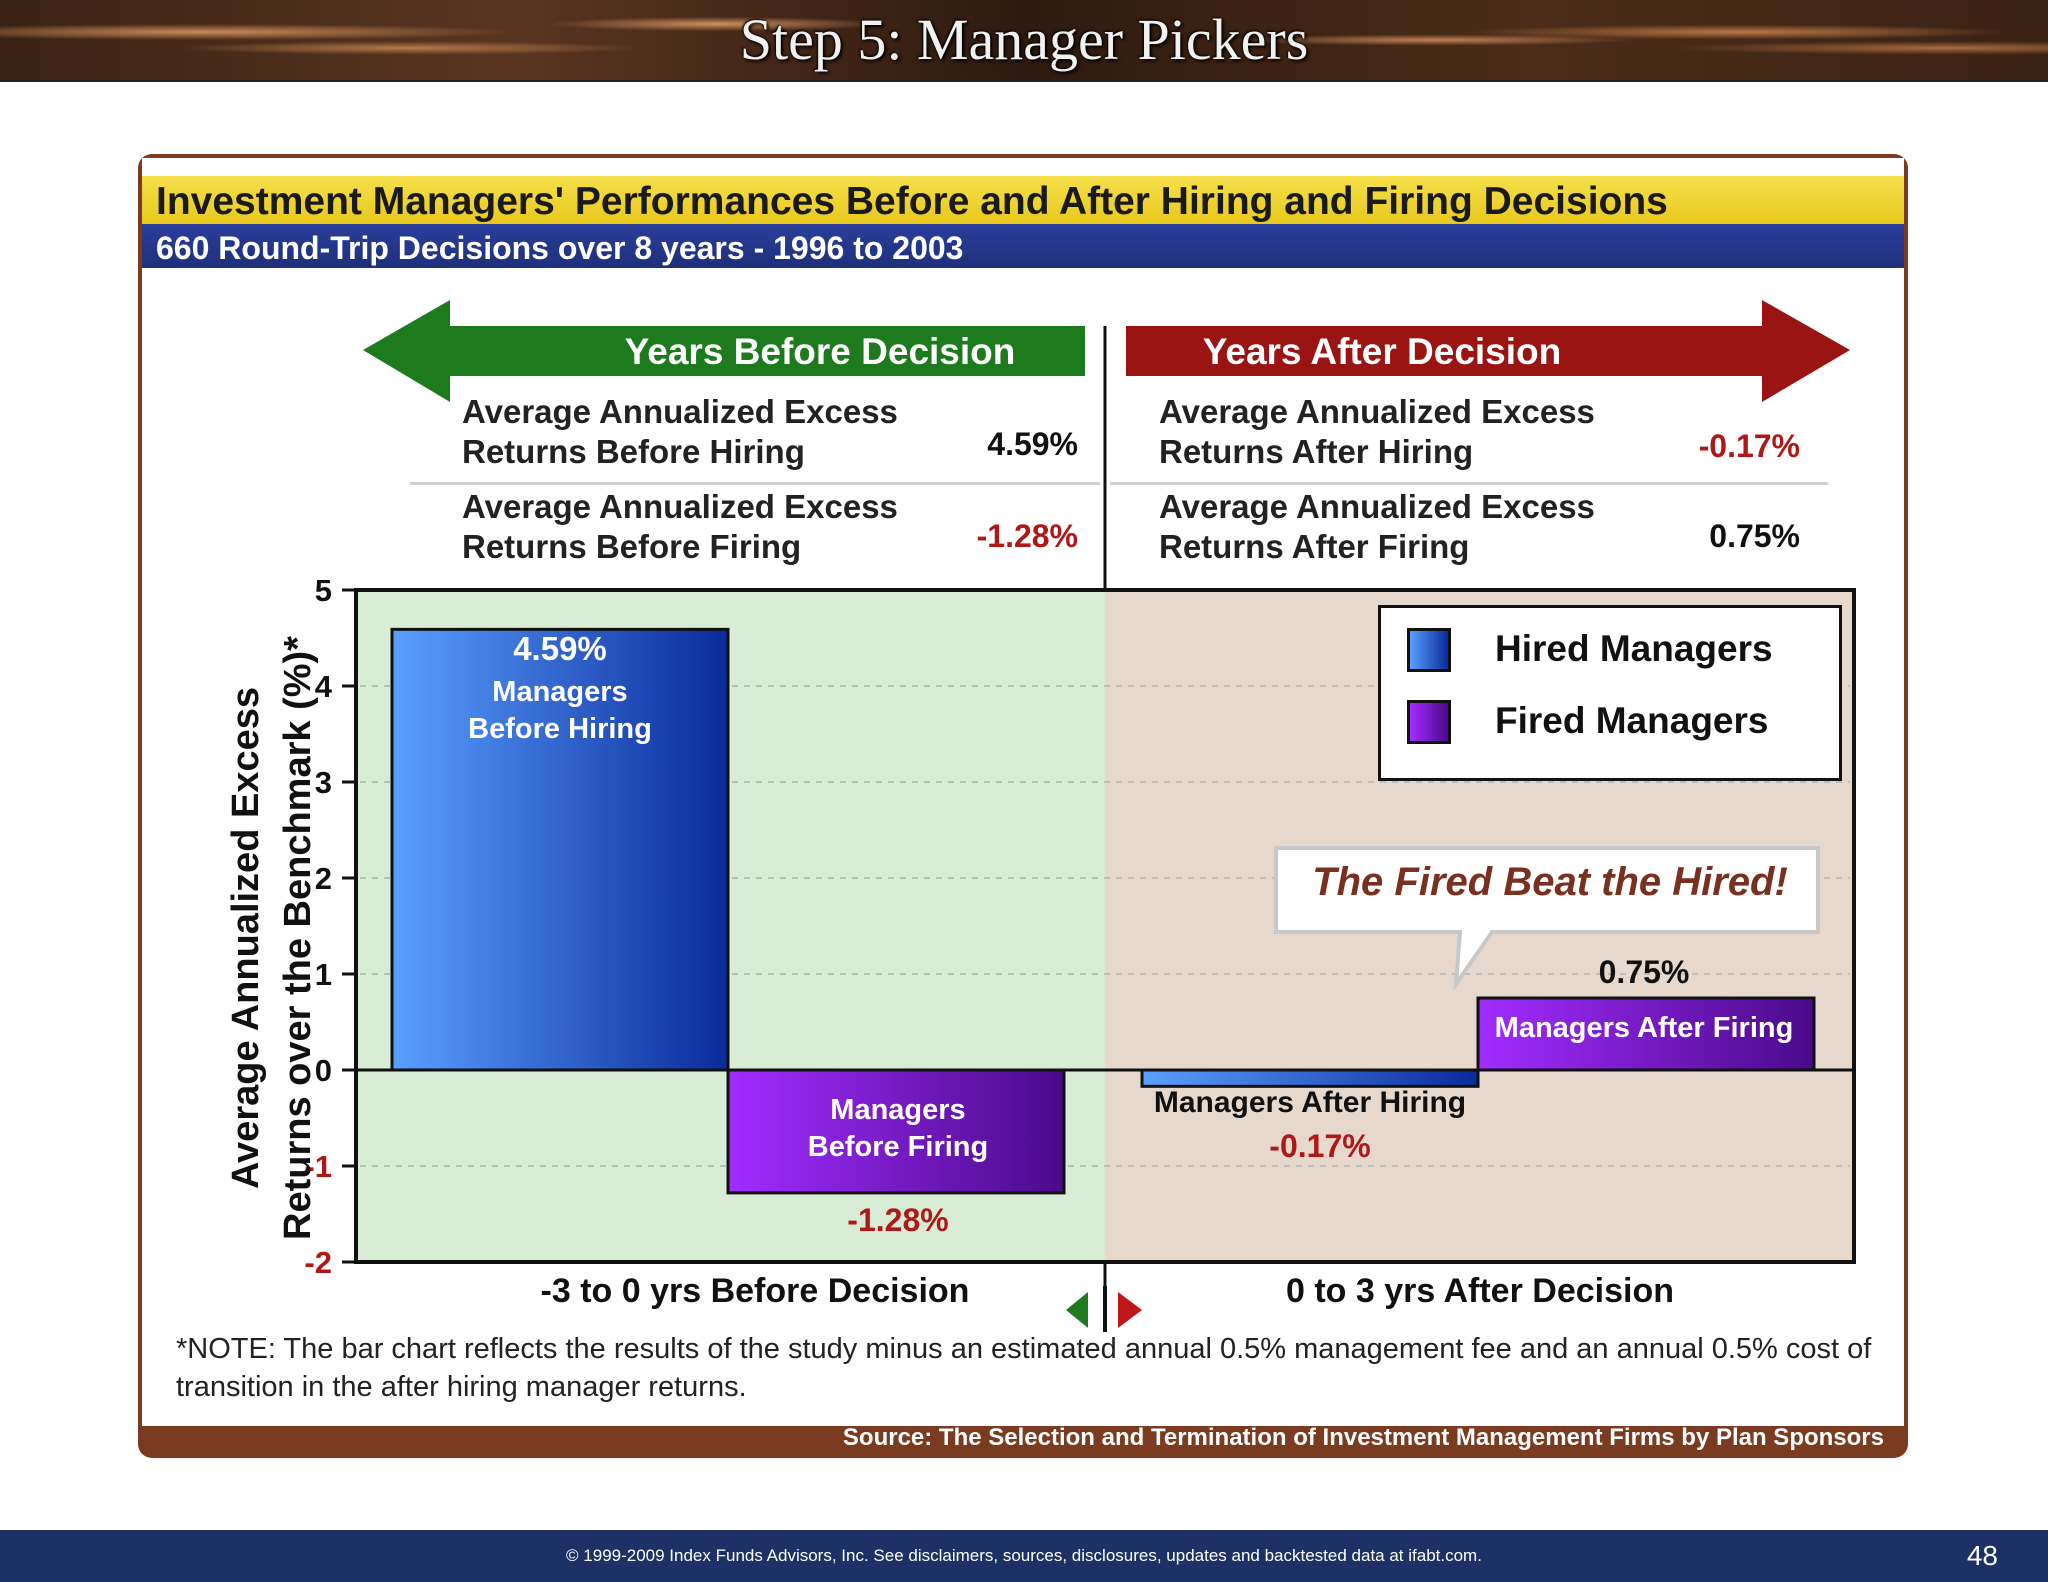 The height and width of the screenshot is (1582, 2048). Describe the element at coordinates (1469, 483) in the screenshot. I see `stat-divider-right` at that location.